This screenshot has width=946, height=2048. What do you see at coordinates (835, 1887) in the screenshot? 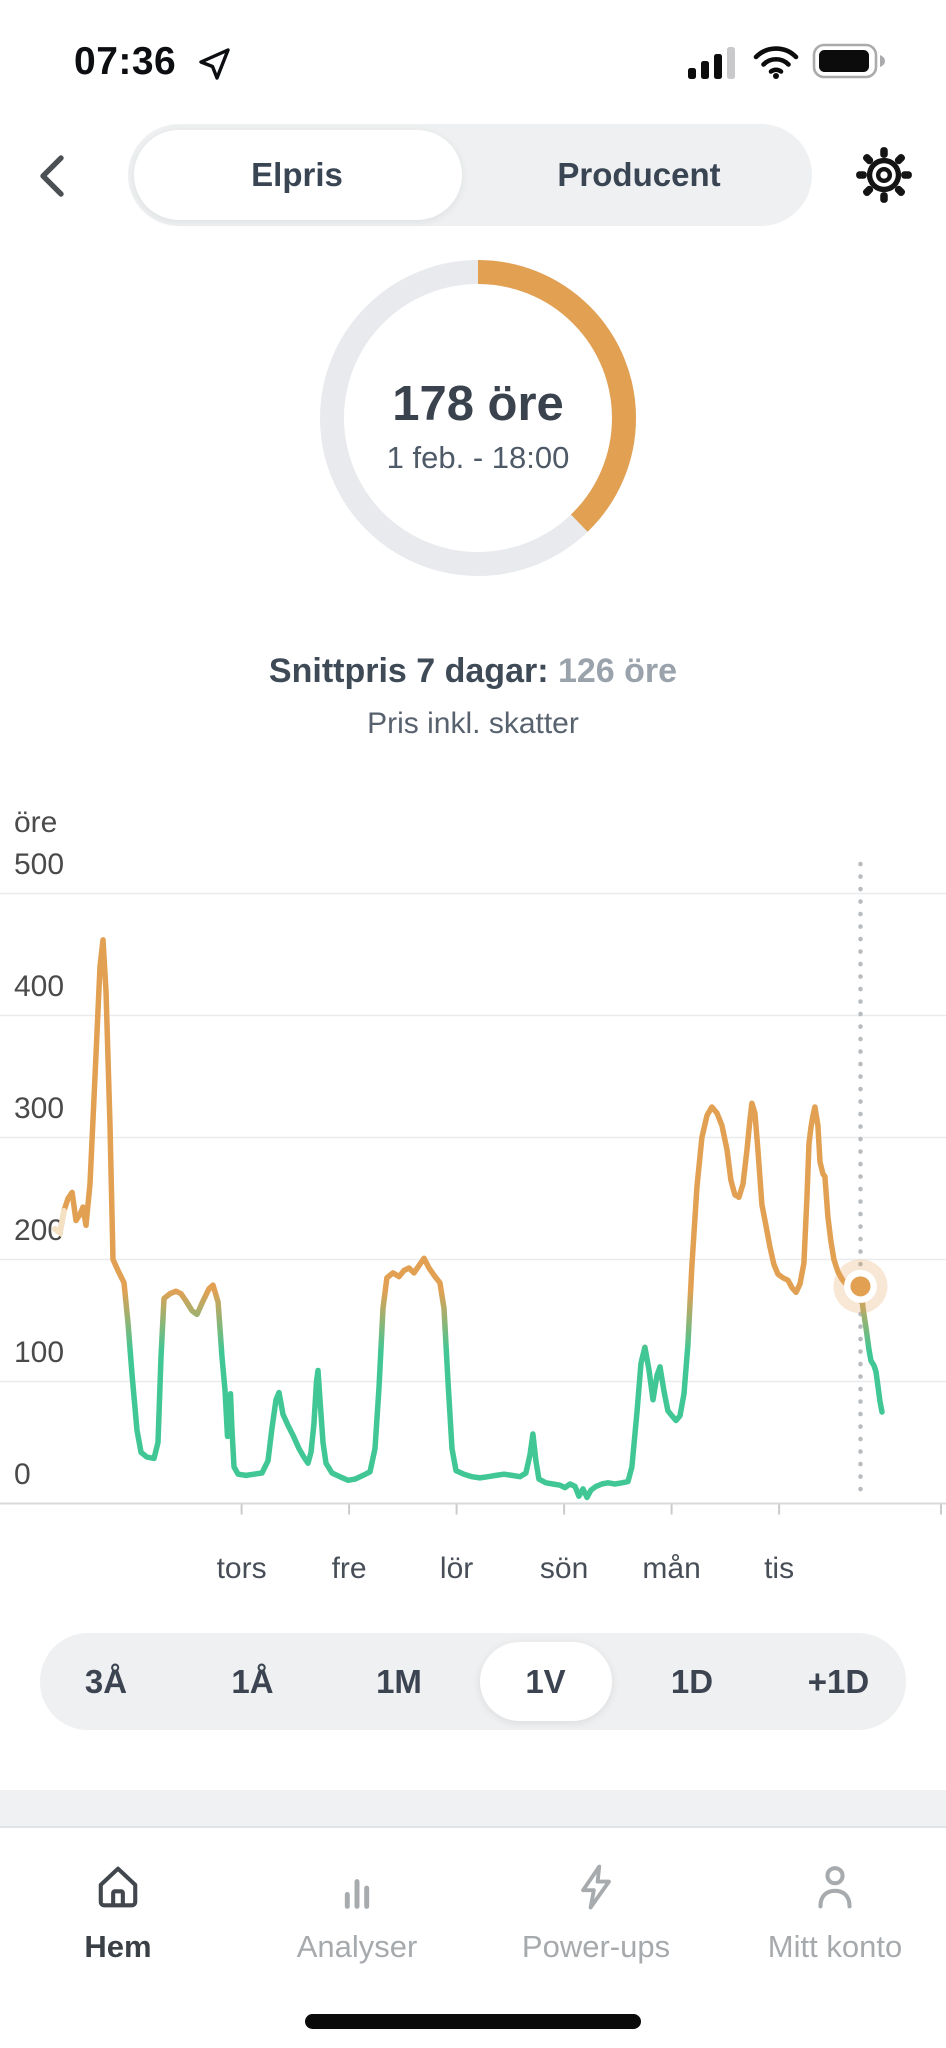
I see `person-icon` at bounding box center [835, 1887].